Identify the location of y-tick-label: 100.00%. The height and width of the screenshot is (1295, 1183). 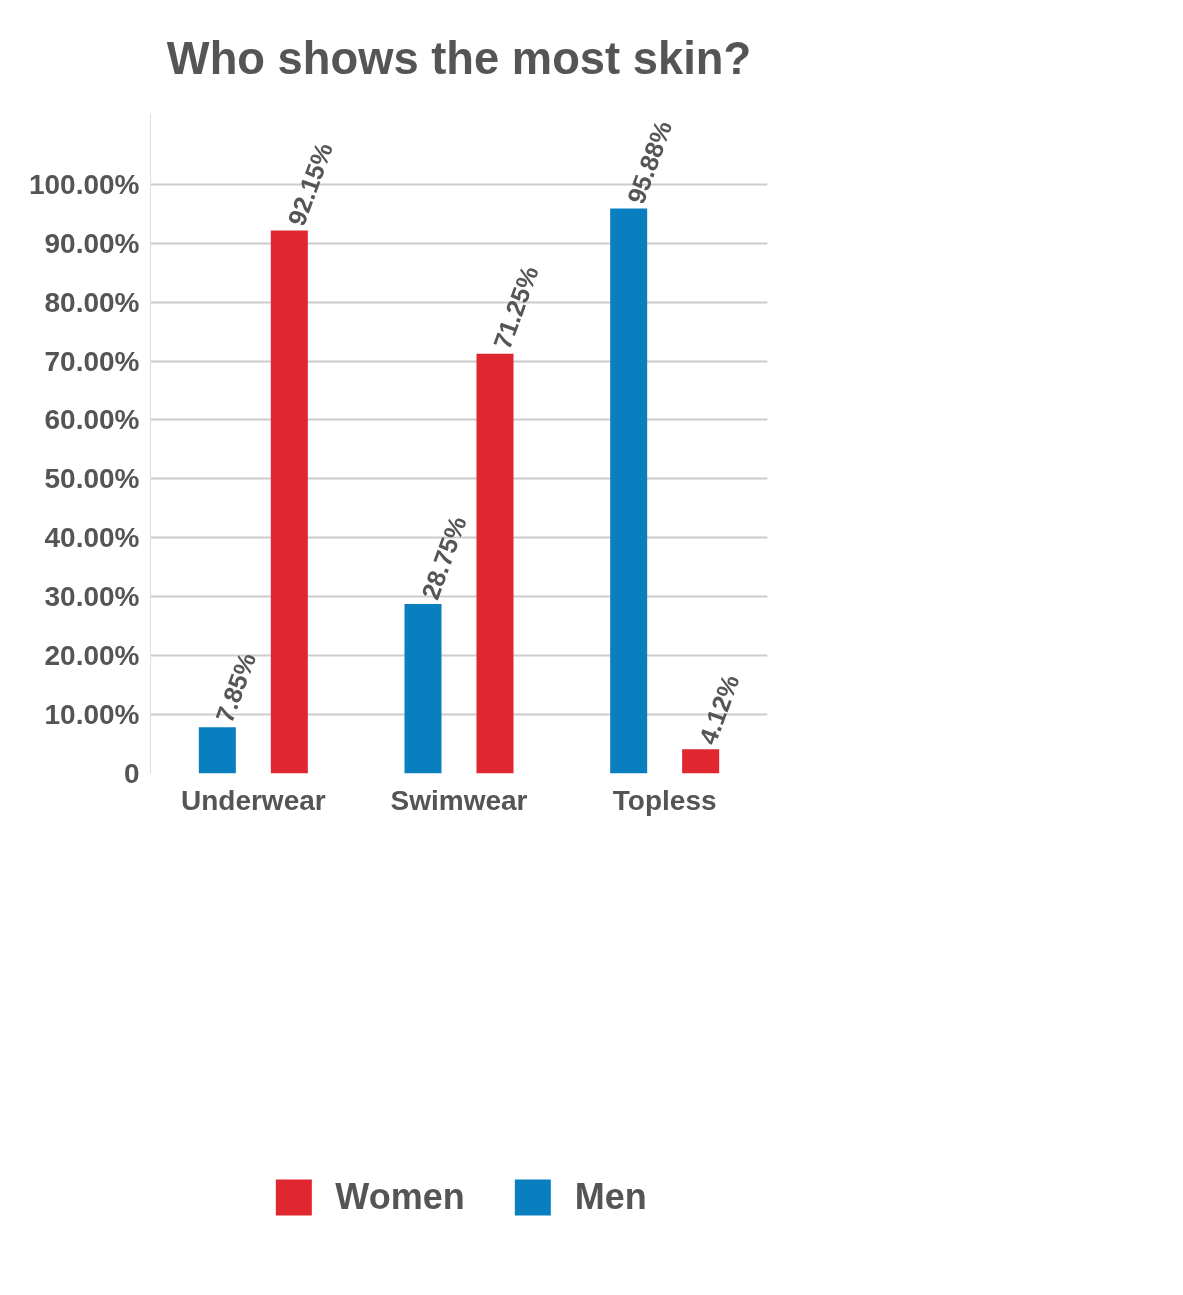
(84, 184).